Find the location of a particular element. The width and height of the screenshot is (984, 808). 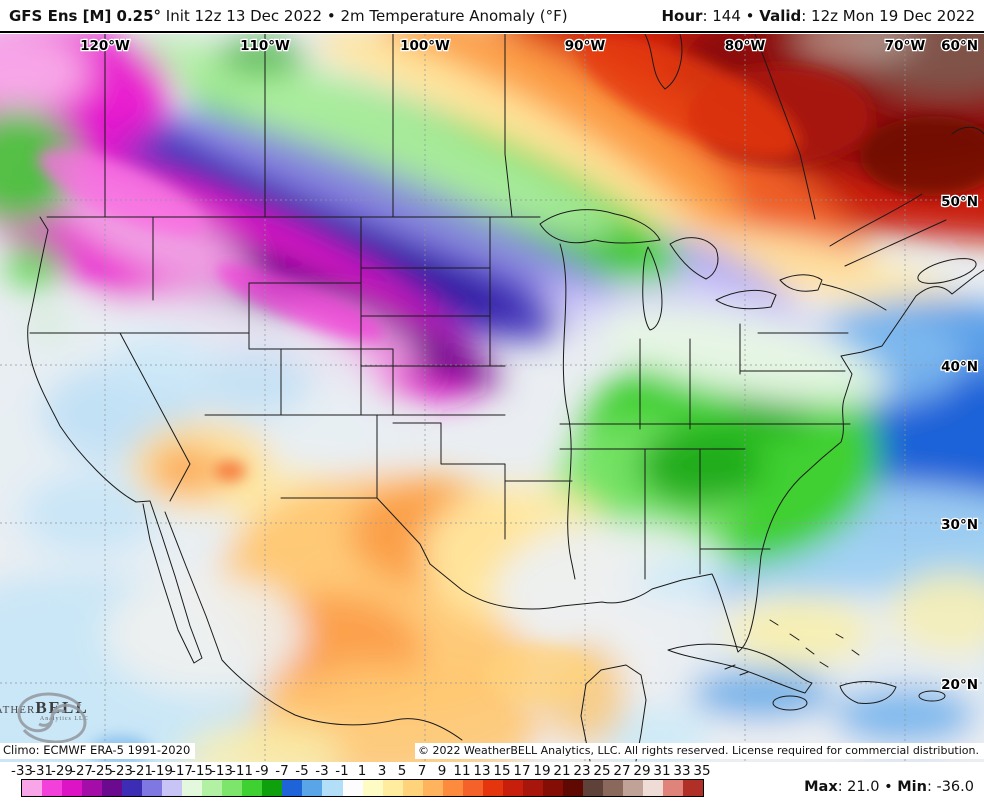

colorbar-tick: -7 is located at coordinates (282, 771).